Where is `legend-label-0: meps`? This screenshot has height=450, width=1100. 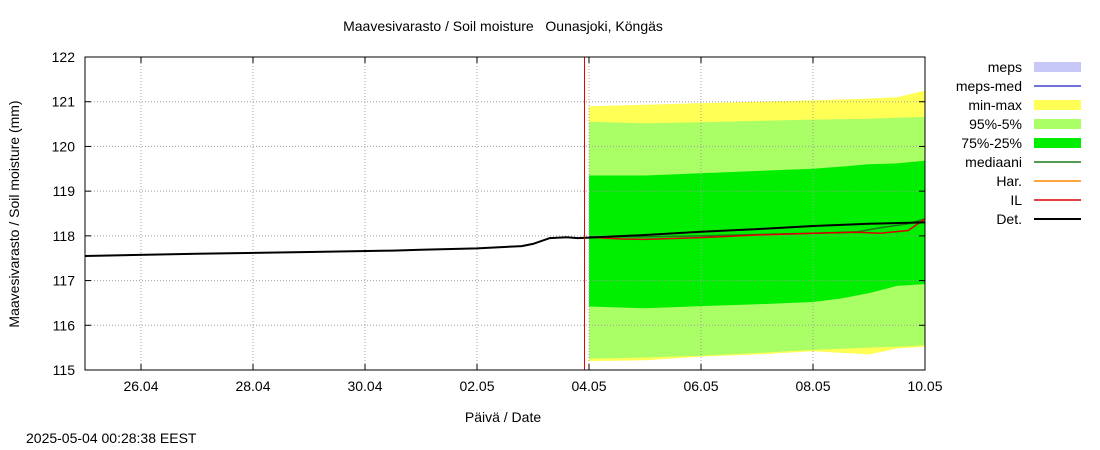
legend-label-0: meps is located at coordinates (1005, 67).